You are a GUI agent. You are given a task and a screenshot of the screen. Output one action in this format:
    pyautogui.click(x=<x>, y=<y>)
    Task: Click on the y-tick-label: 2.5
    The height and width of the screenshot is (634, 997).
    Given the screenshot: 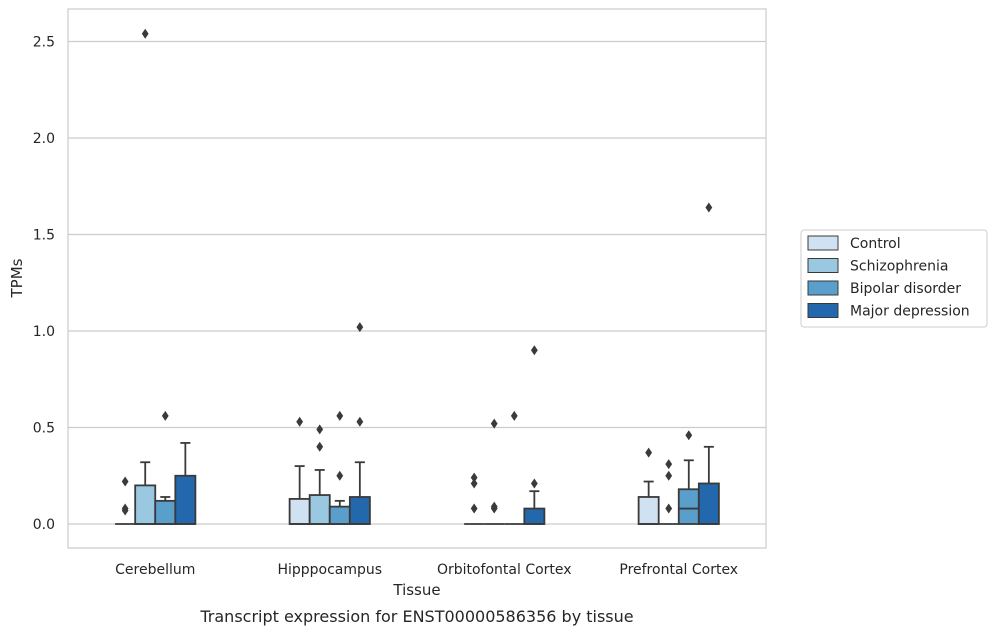 What is the action you would take?
    pyautogui.click(x=44, y=43)
    